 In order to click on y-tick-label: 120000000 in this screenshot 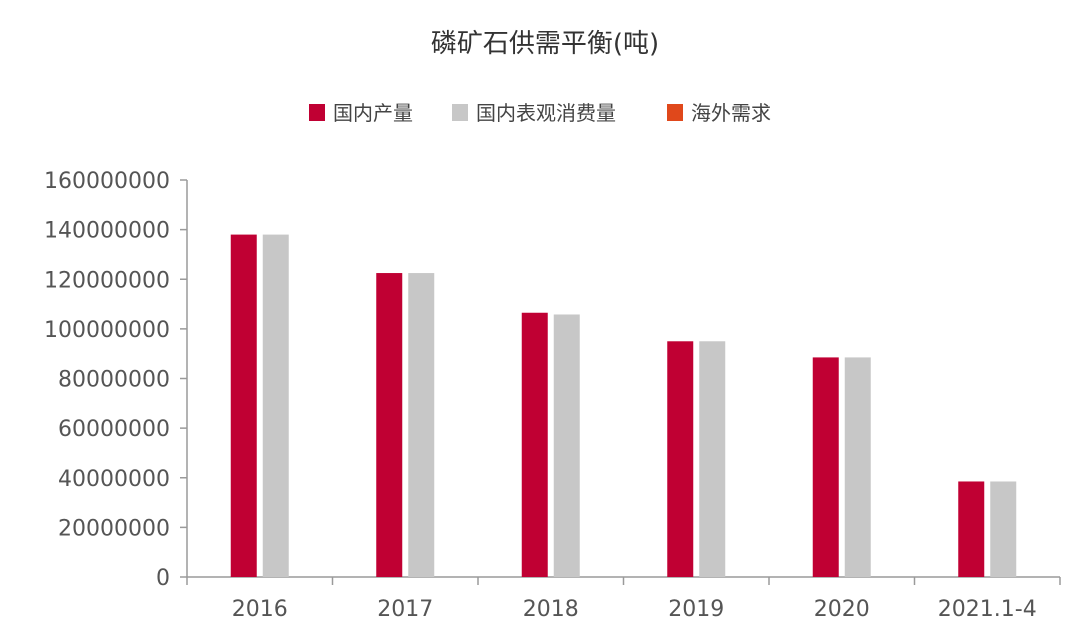, I will do `click(107, 280)`.